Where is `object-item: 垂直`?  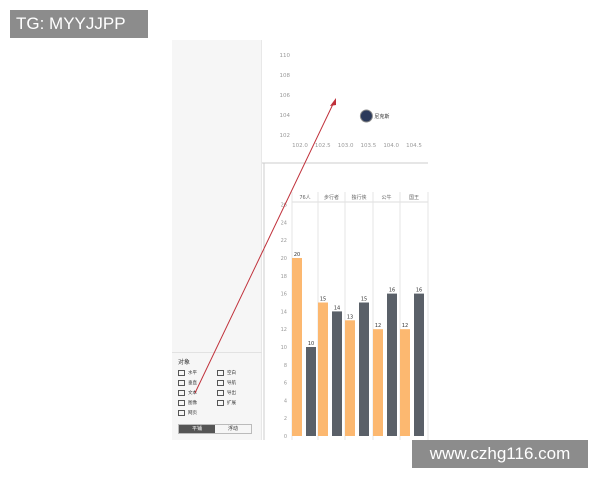 object-item: 垂直 is located at coordinates (197, 383).